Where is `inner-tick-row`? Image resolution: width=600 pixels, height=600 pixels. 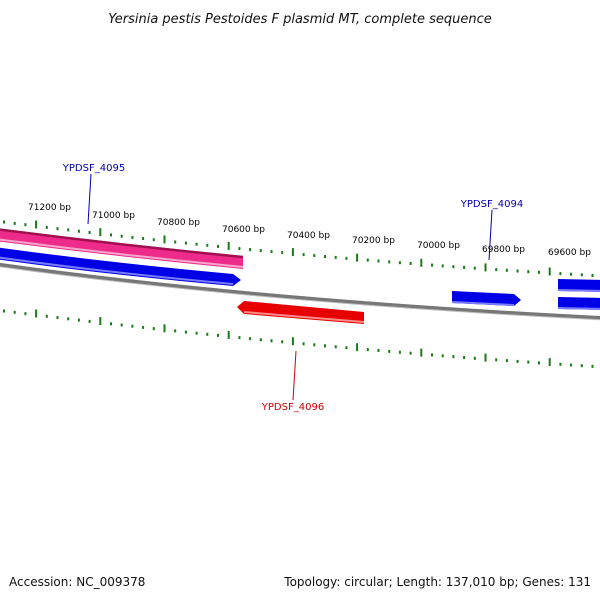 inner-tick-row is located at coordinates (298, 338).